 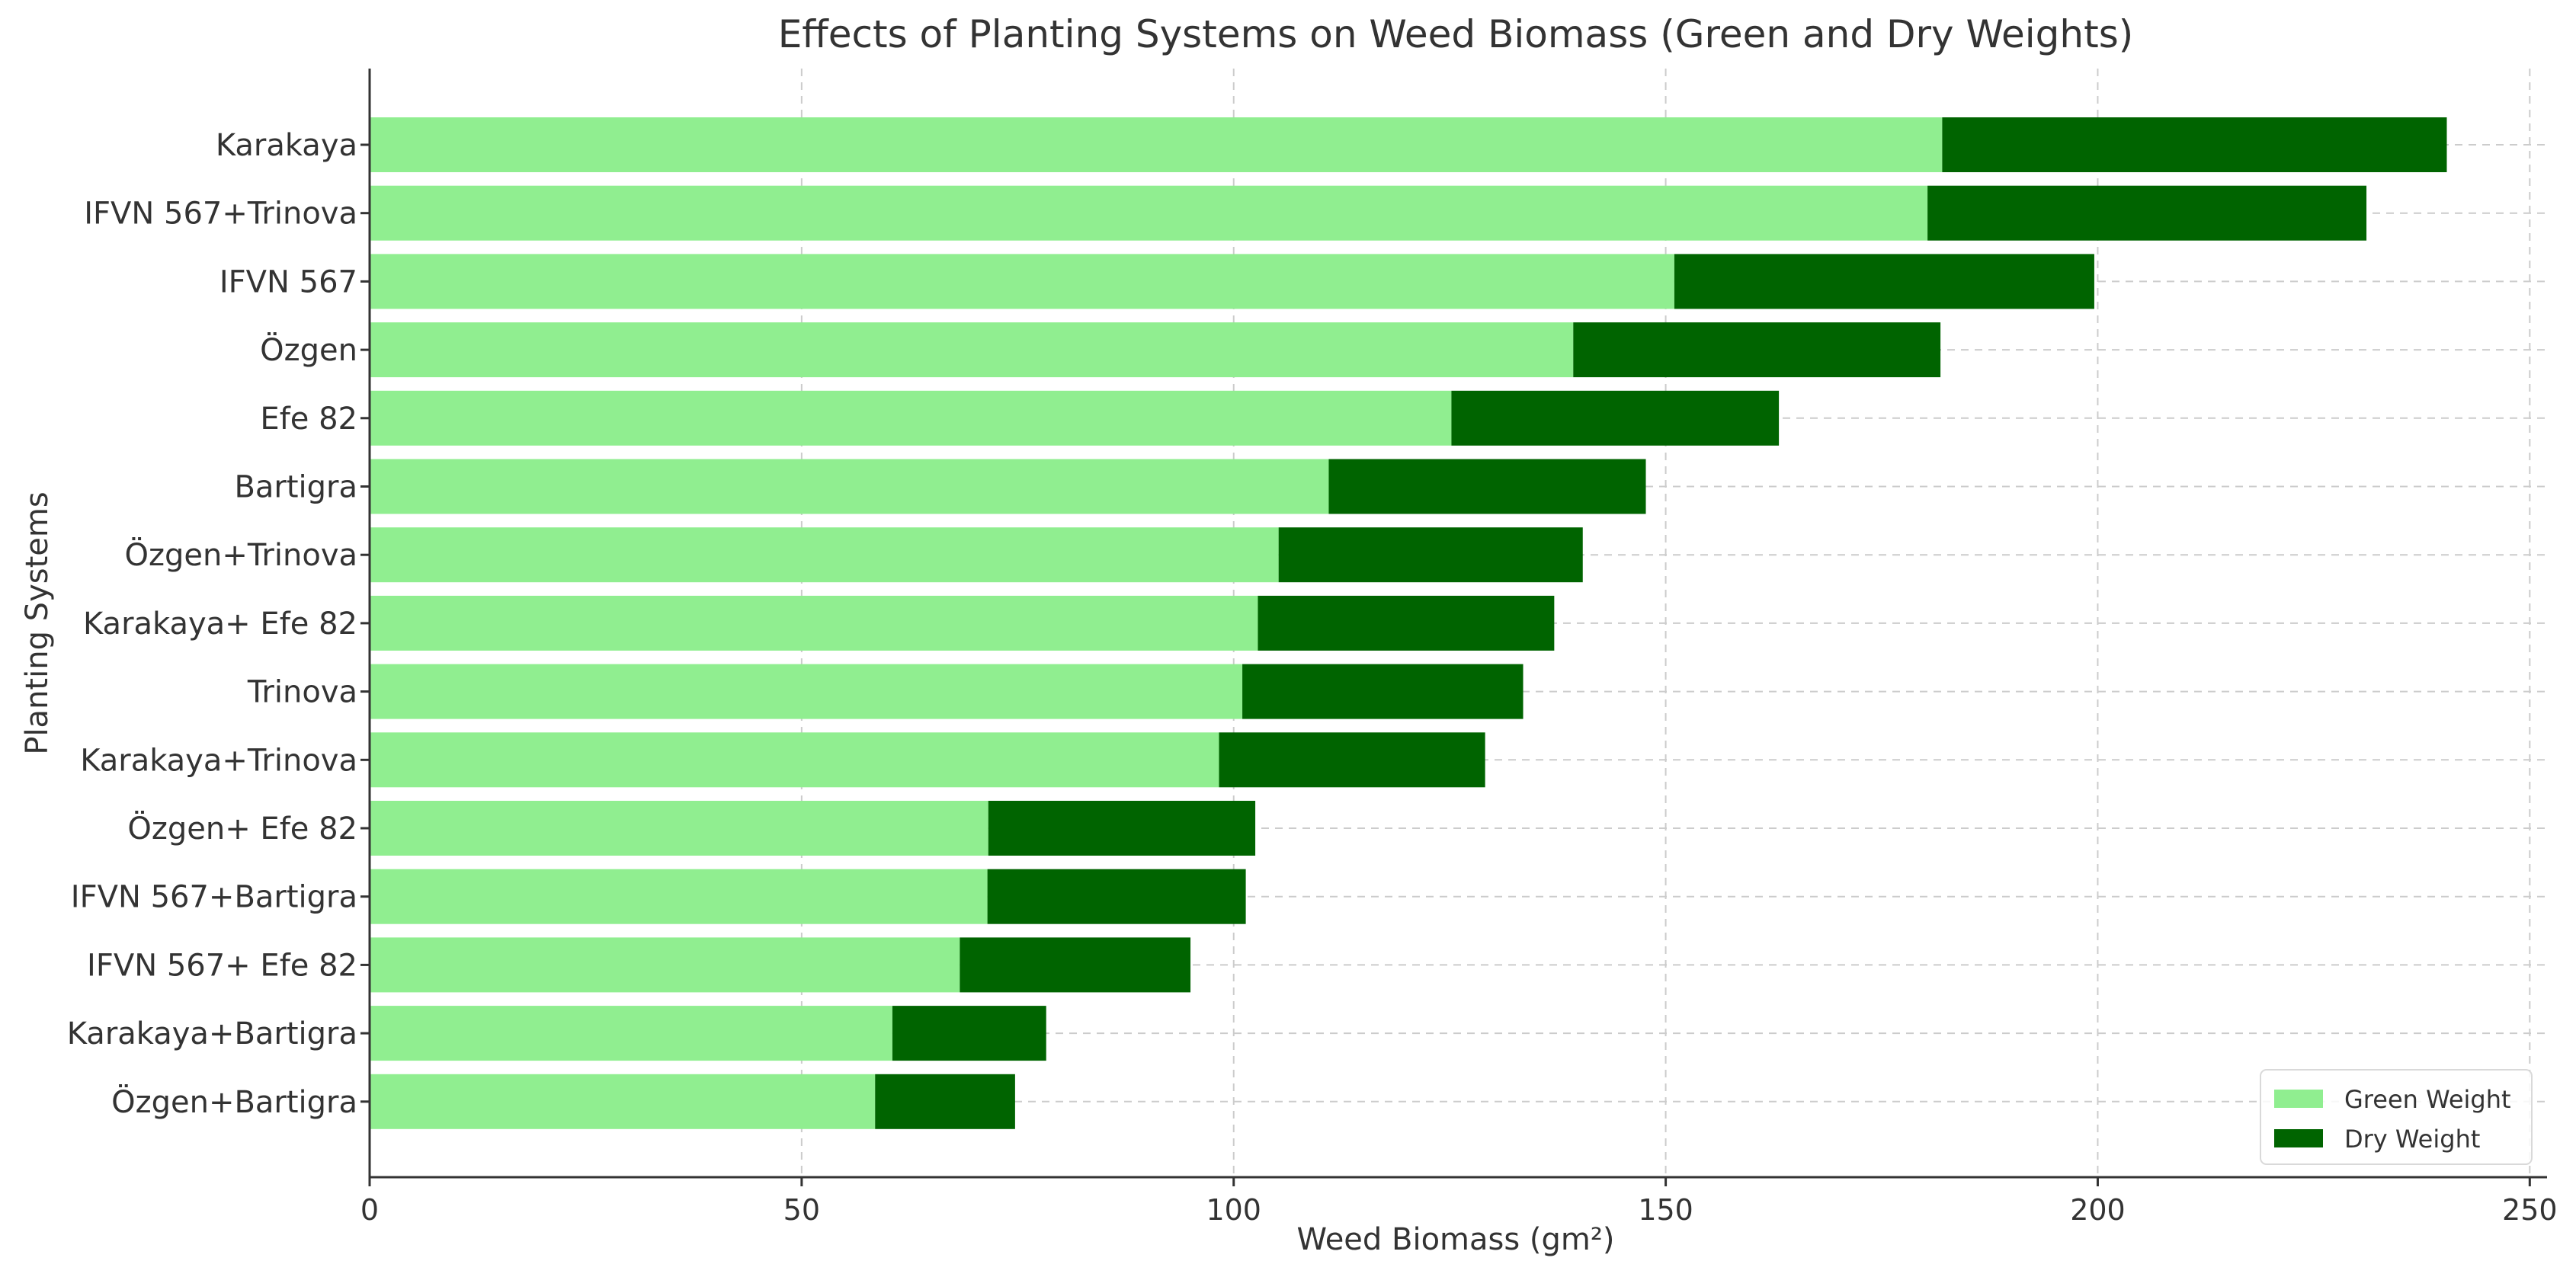 What do you see at coordinates (794, 760) in the screenshot?
I see `bar-green-weight-karakaya-trinova` at bounding box center [794, 760].